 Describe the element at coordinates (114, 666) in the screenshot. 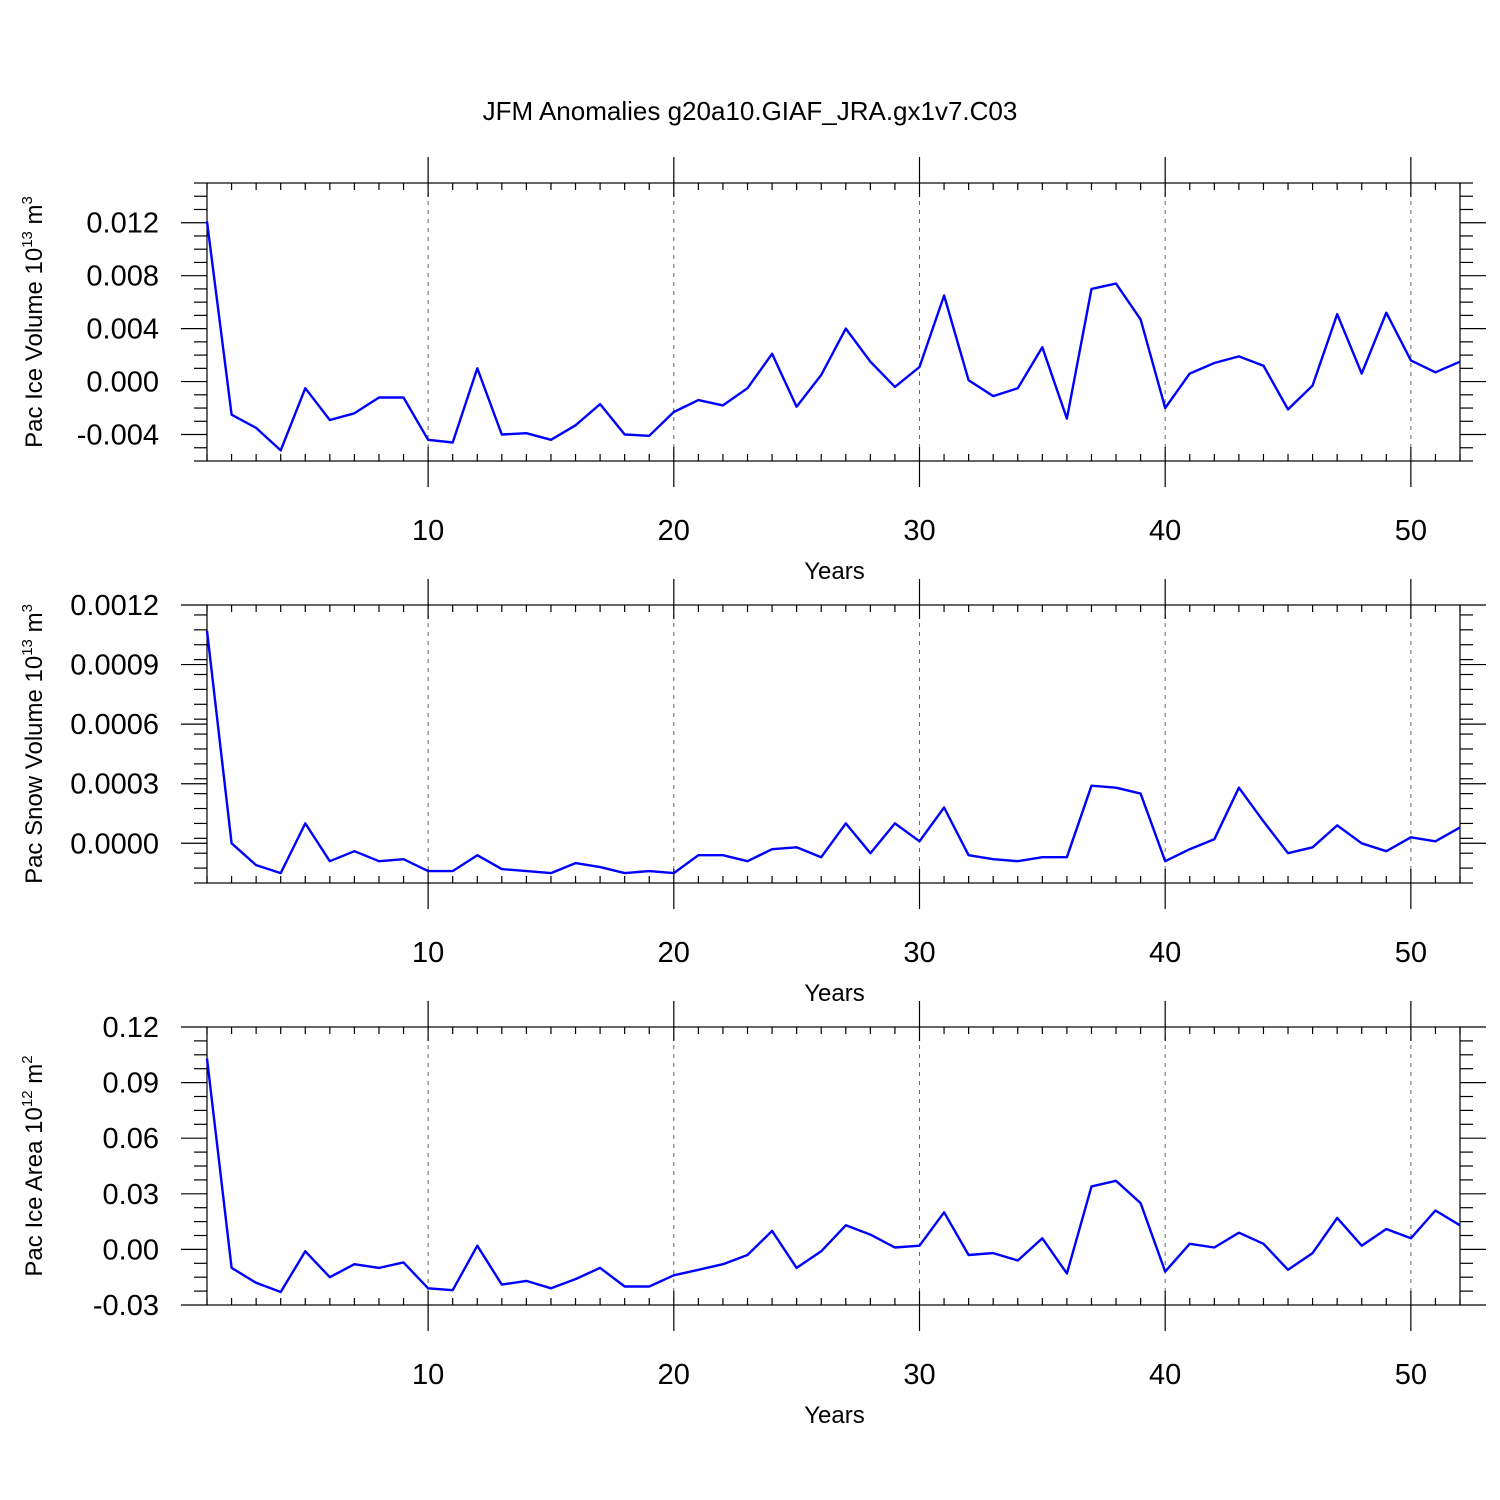

I see `snow-volume-y-tick-label: 0.0009` at that location.